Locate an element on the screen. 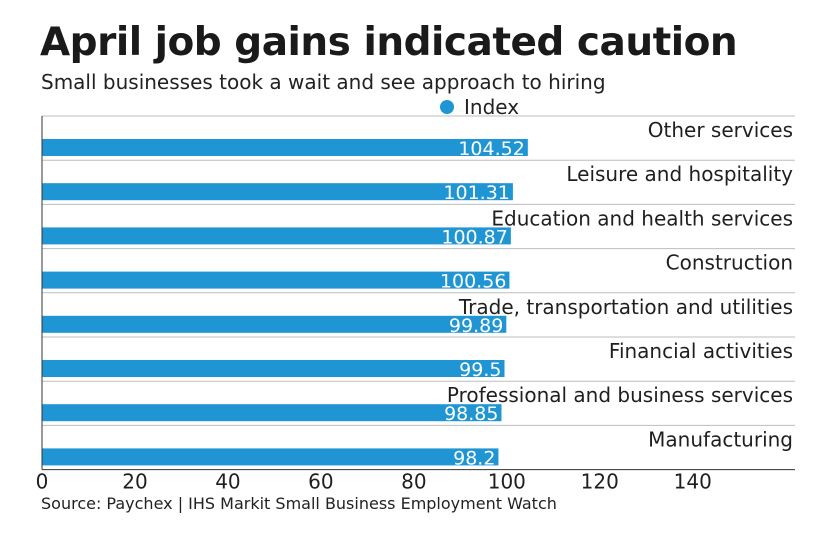 The height and width of the screenshot is (547, 840). category-label: Professional and business services is located at coordinates (620, 395).